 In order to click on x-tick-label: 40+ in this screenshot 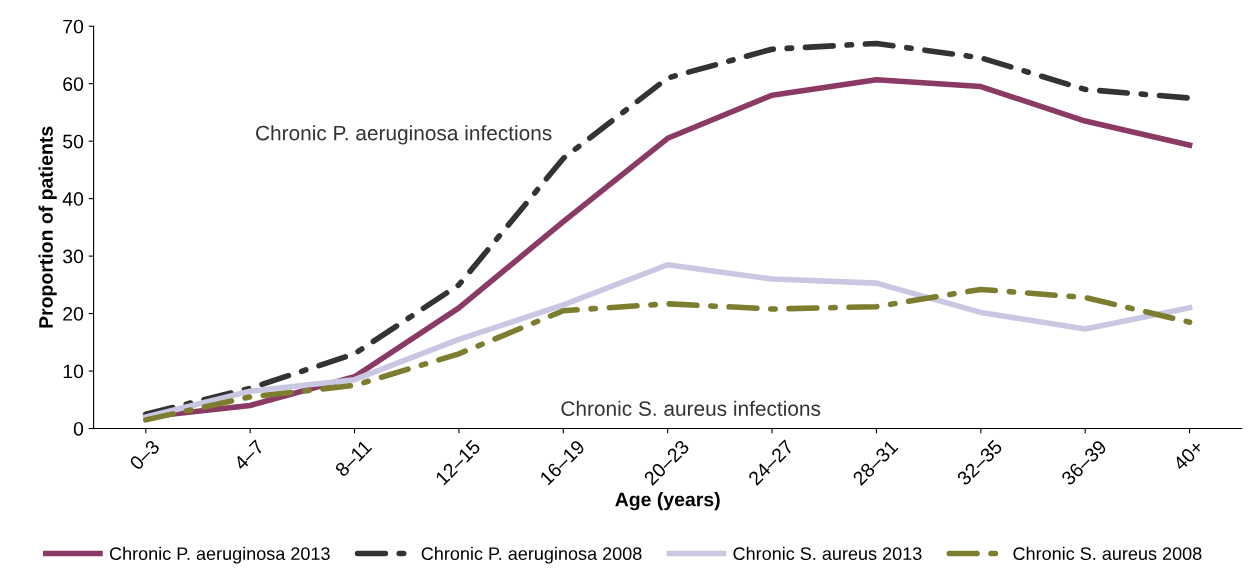, I will do `click(1188, 455)`.